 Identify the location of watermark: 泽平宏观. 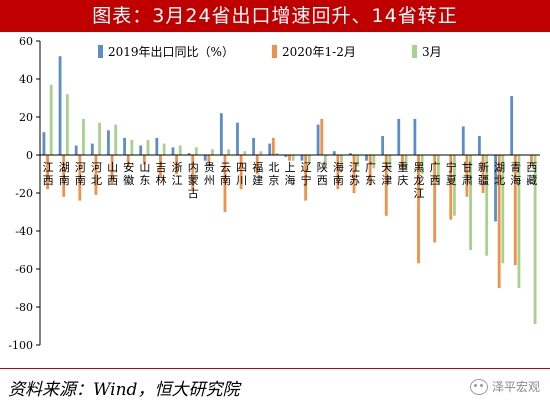
(504, 386).